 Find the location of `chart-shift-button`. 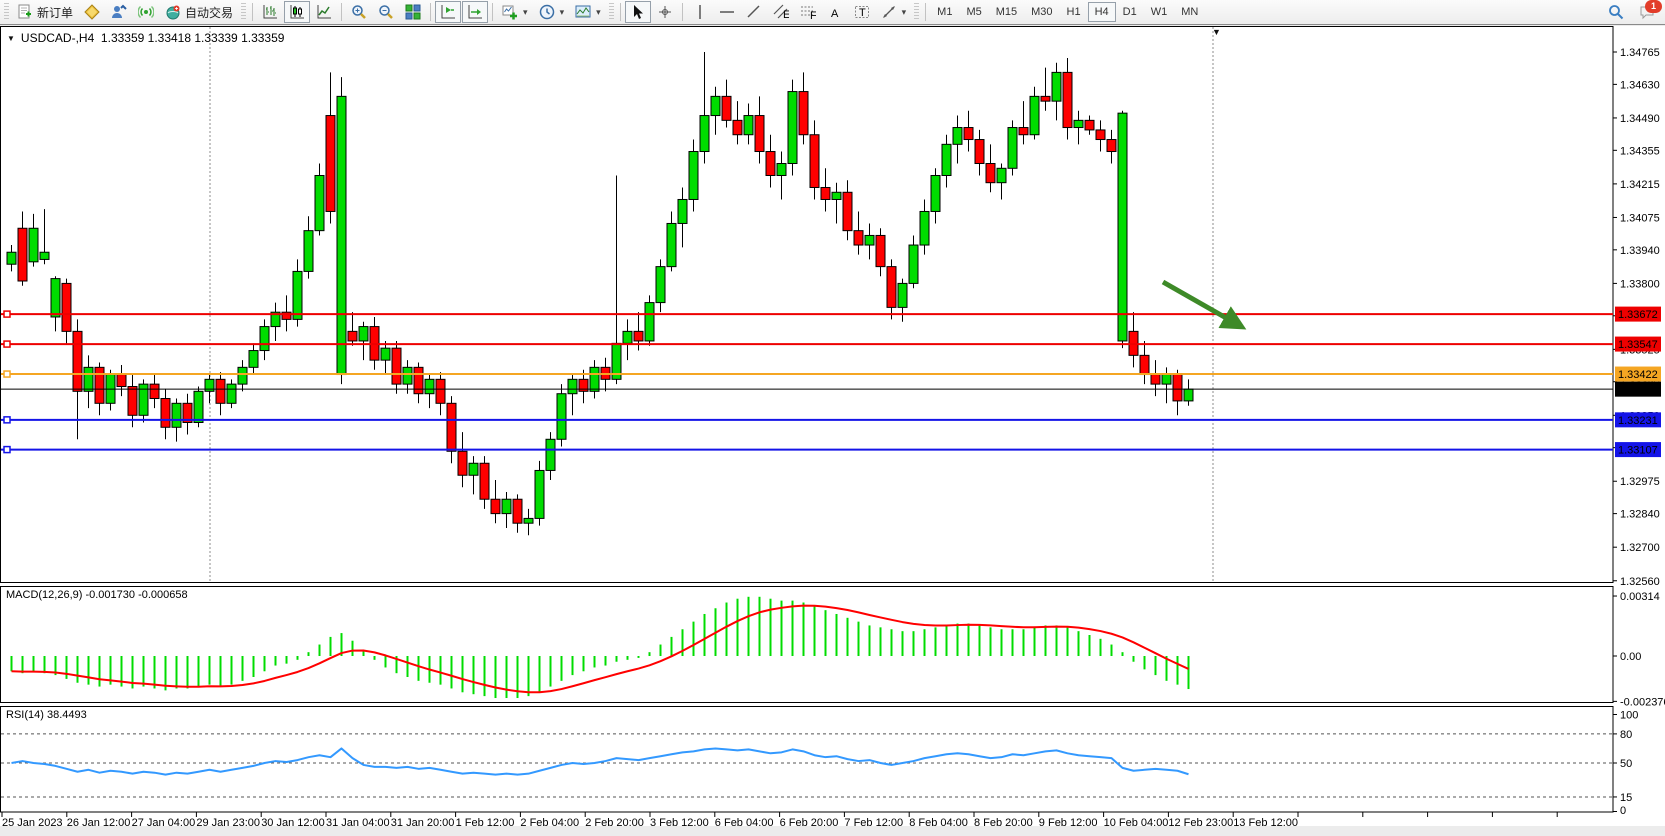

chart-shift-button is located at coordinates (448, 12).